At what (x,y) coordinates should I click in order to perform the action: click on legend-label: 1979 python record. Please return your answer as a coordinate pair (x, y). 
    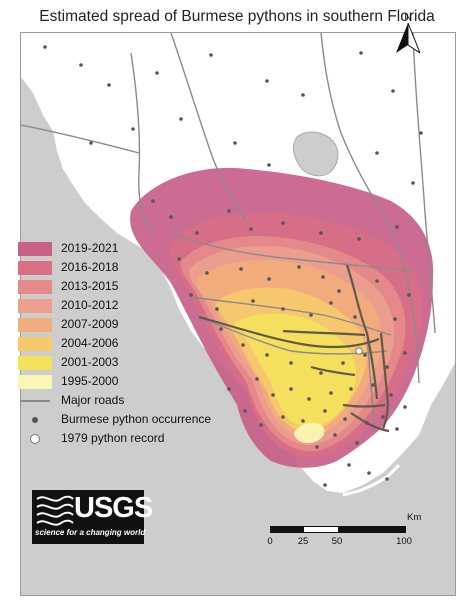
    Looking at the image, I should click on (113, 438).